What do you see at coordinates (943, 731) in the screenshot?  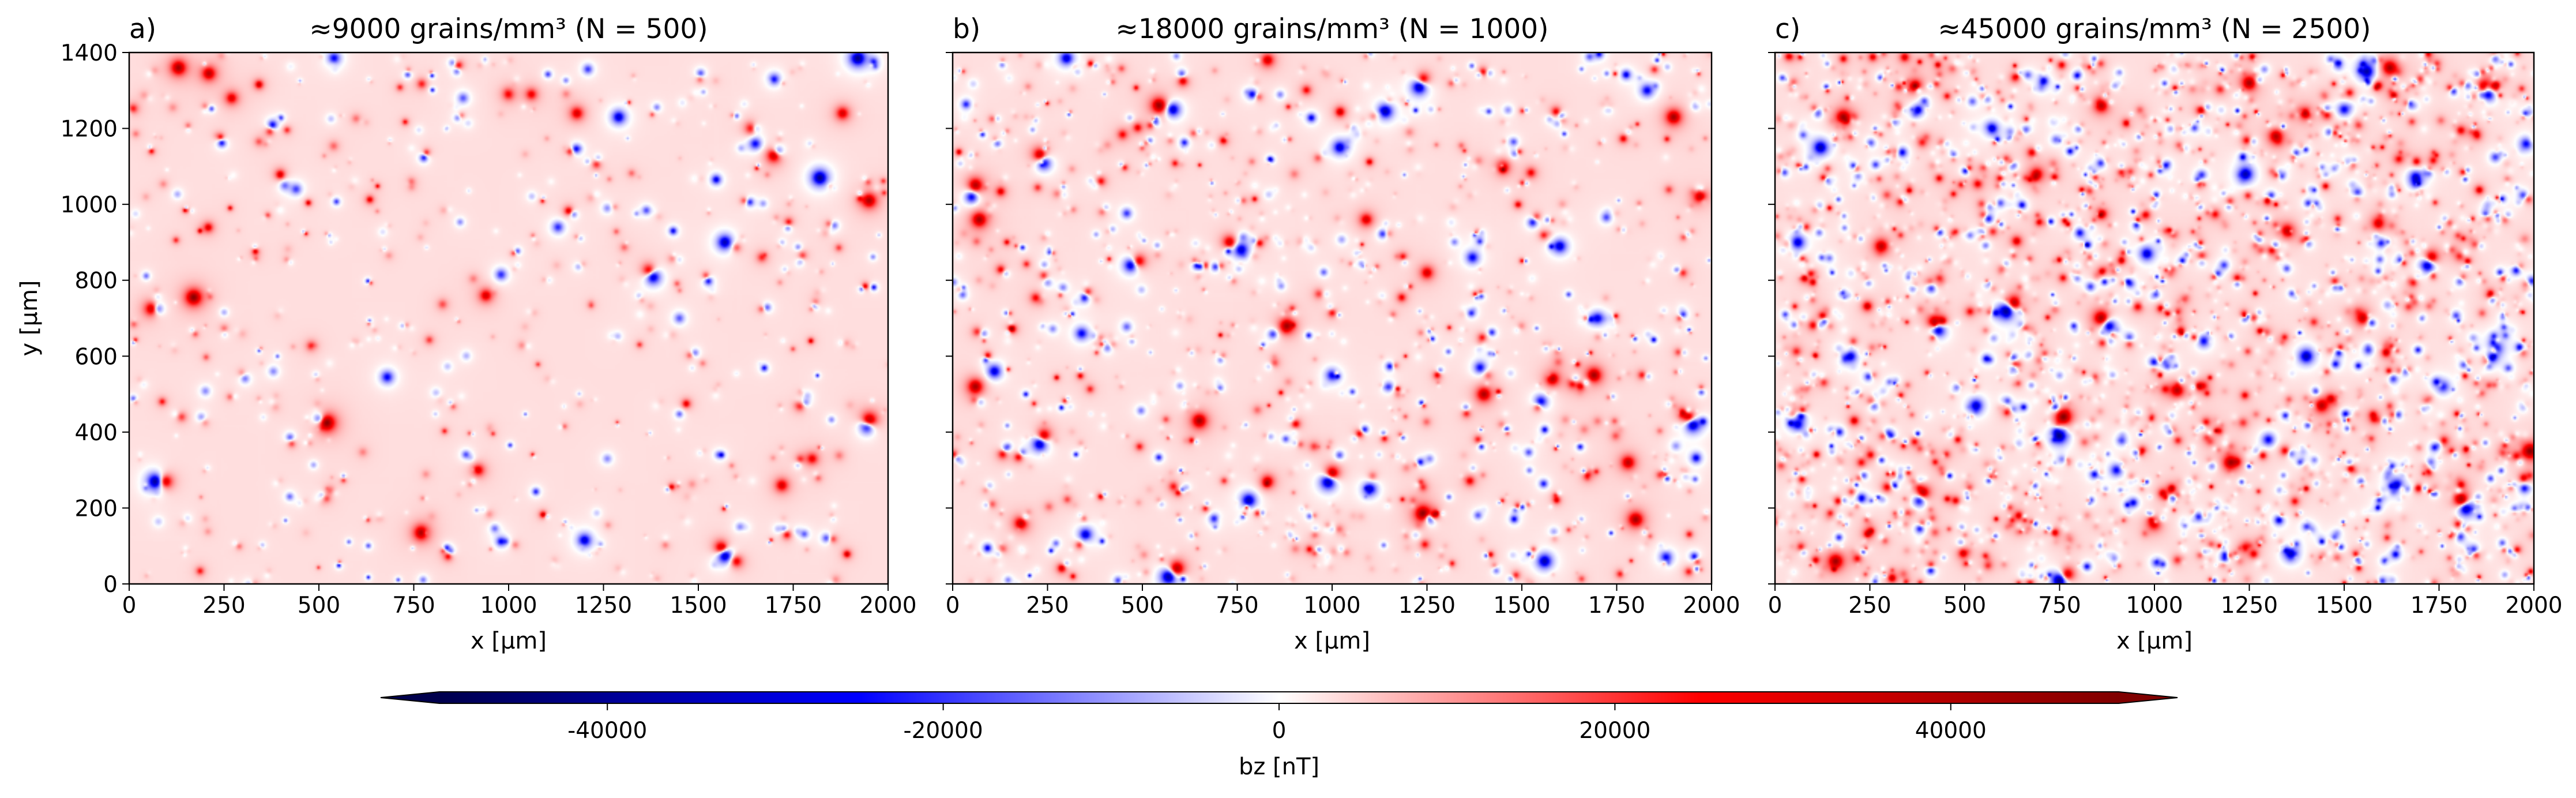 I see `colorbar-tick-label: -20000` at bounding box center [943, 731].